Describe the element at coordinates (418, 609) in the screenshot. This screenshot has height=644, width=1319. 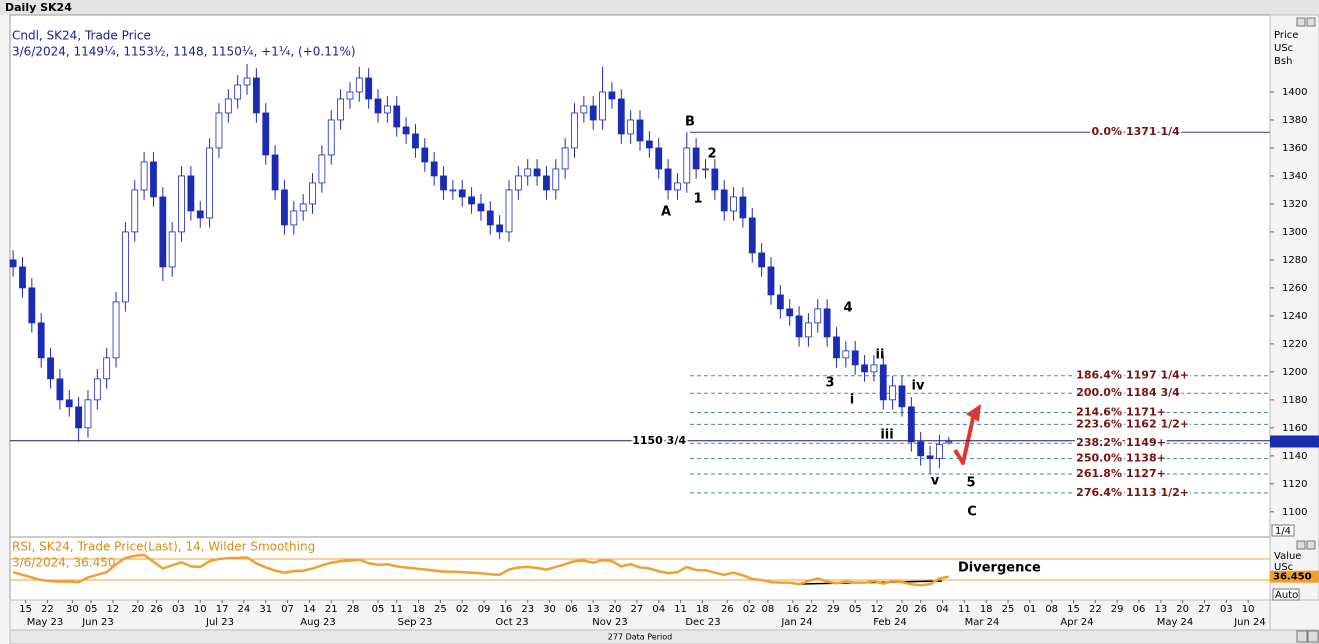
I see `x-tick-label: 18` at that location.